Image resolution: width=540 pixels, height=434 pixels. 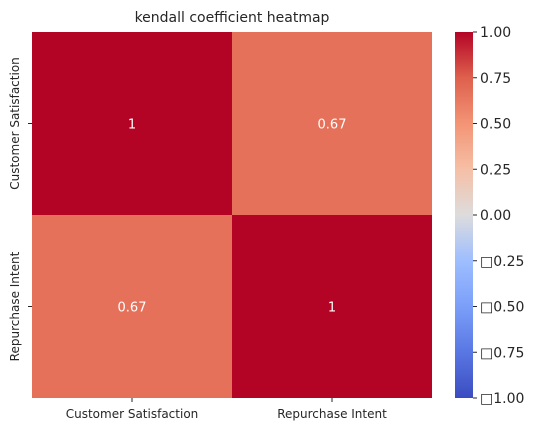 What do you see at coordinates (495, 79) in the screenshot?
I see `colorbar-tick-label: 0.75` at bounding box center [495, 79].